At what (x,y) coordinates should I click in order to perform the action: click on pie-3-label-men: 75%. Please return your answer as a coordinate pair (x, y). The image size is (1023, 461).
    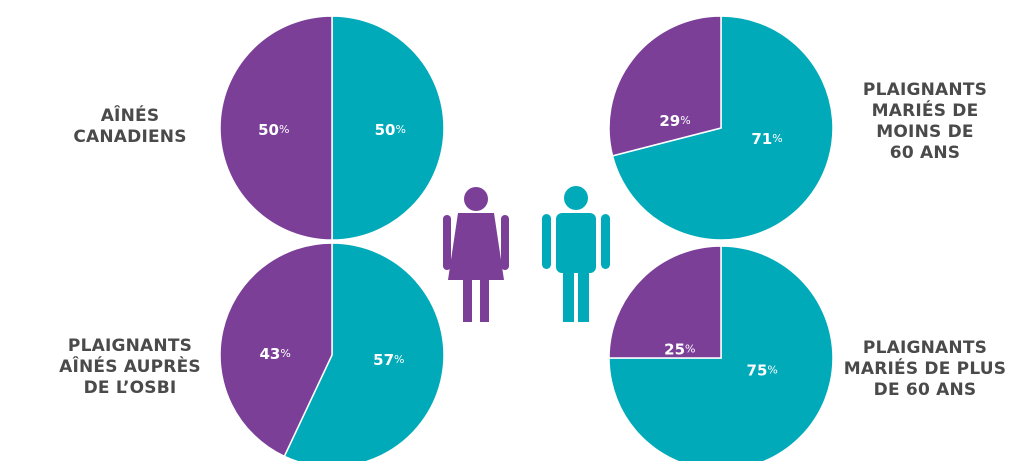
    Looking at the image, I should click on (762, 370).